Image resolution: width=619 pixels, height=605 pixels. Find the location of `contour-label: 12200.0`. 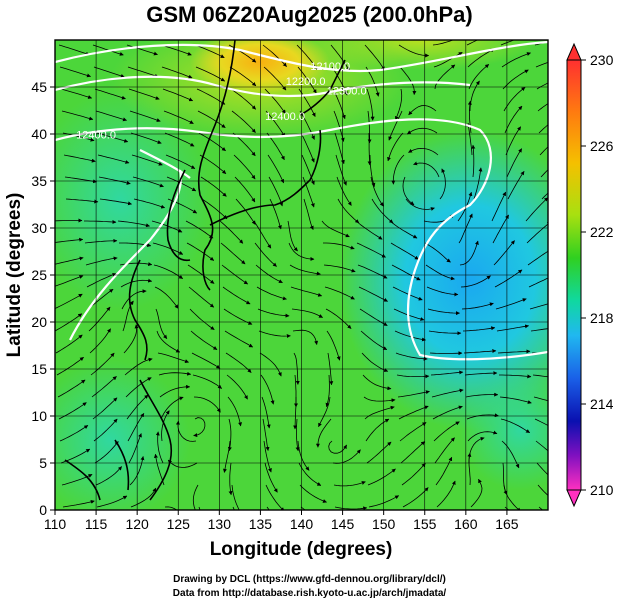

contour-label: 12200.0 is located at coordinates (306, 82).